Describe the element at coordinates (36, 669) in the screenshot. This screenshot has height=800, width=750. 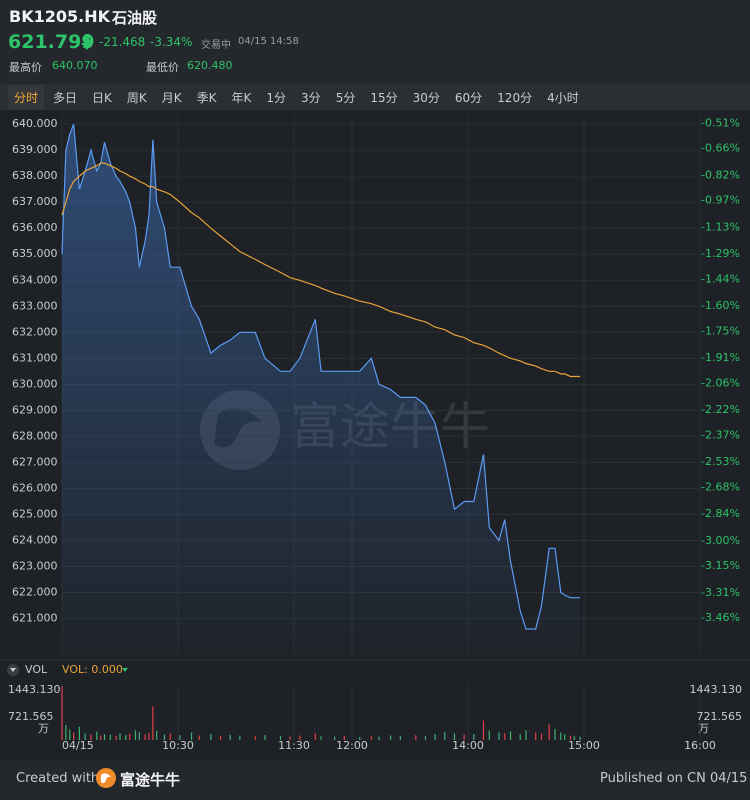
I see `vol-label: VOL` at that location.